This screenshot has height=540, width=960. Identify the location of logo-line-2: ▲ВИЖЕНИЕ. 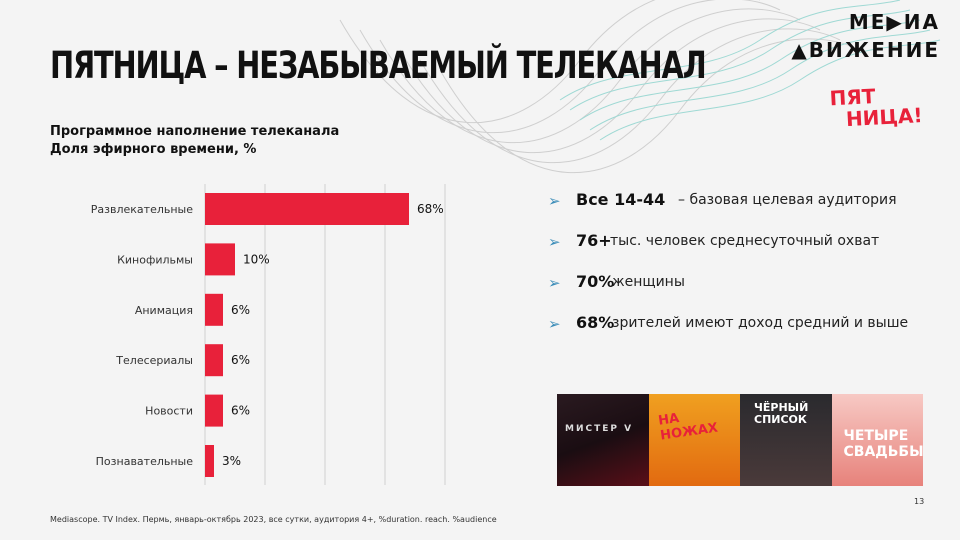
(865, 50).